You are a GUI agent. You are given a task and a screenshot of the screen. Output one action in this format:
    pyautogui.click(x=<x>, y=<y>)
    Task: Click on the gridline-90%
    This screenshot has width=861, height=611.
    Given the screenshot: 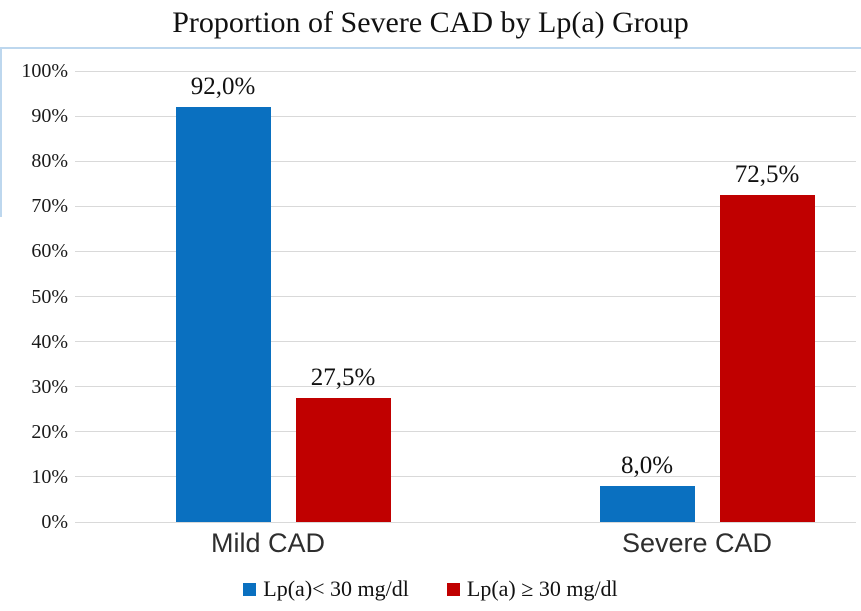 What is the action you would take?
    pyautogui.click(x=465, y=116)
    